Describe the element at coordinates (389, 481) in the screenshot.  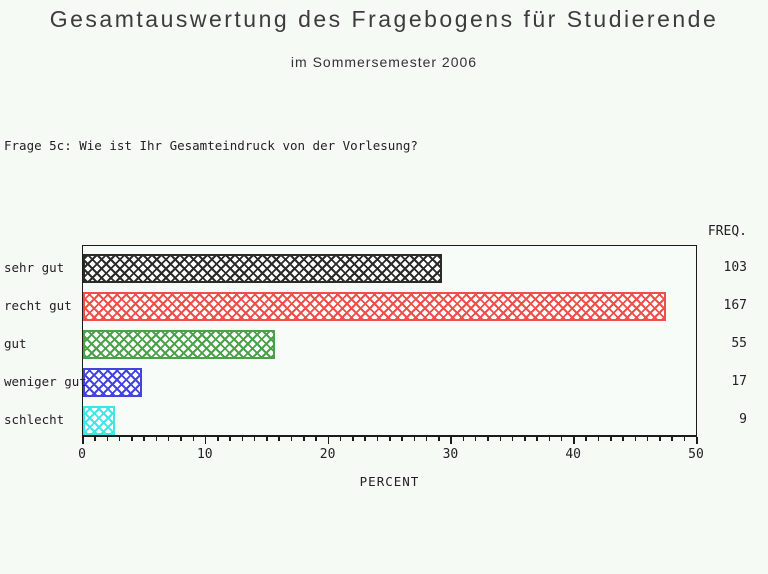
I see `x-axis-label: PERCENT` at that location.